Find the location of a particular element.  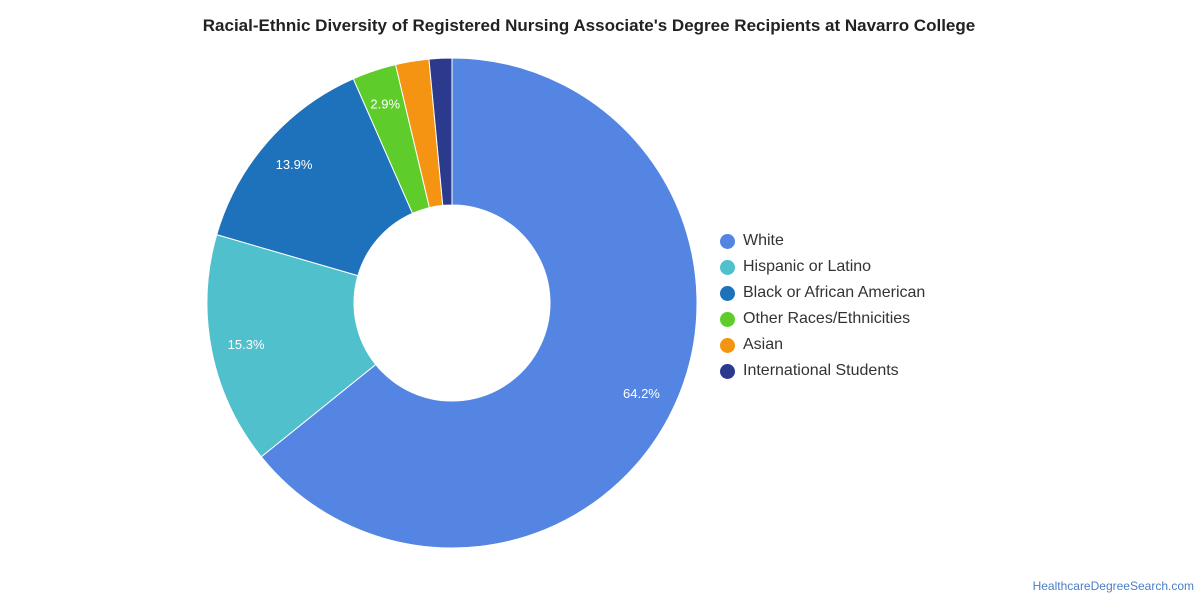

legend-label: Black or African American is located at coordinates (834, 292).